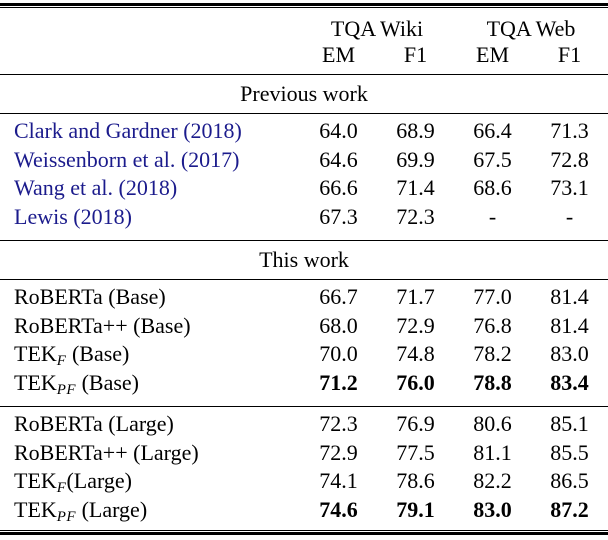 This screenshot has height=540, width=608. Describe the element at coordinates (81, 510) in the screenshot. I see `model-label: TEKPF (Large)` at that location.